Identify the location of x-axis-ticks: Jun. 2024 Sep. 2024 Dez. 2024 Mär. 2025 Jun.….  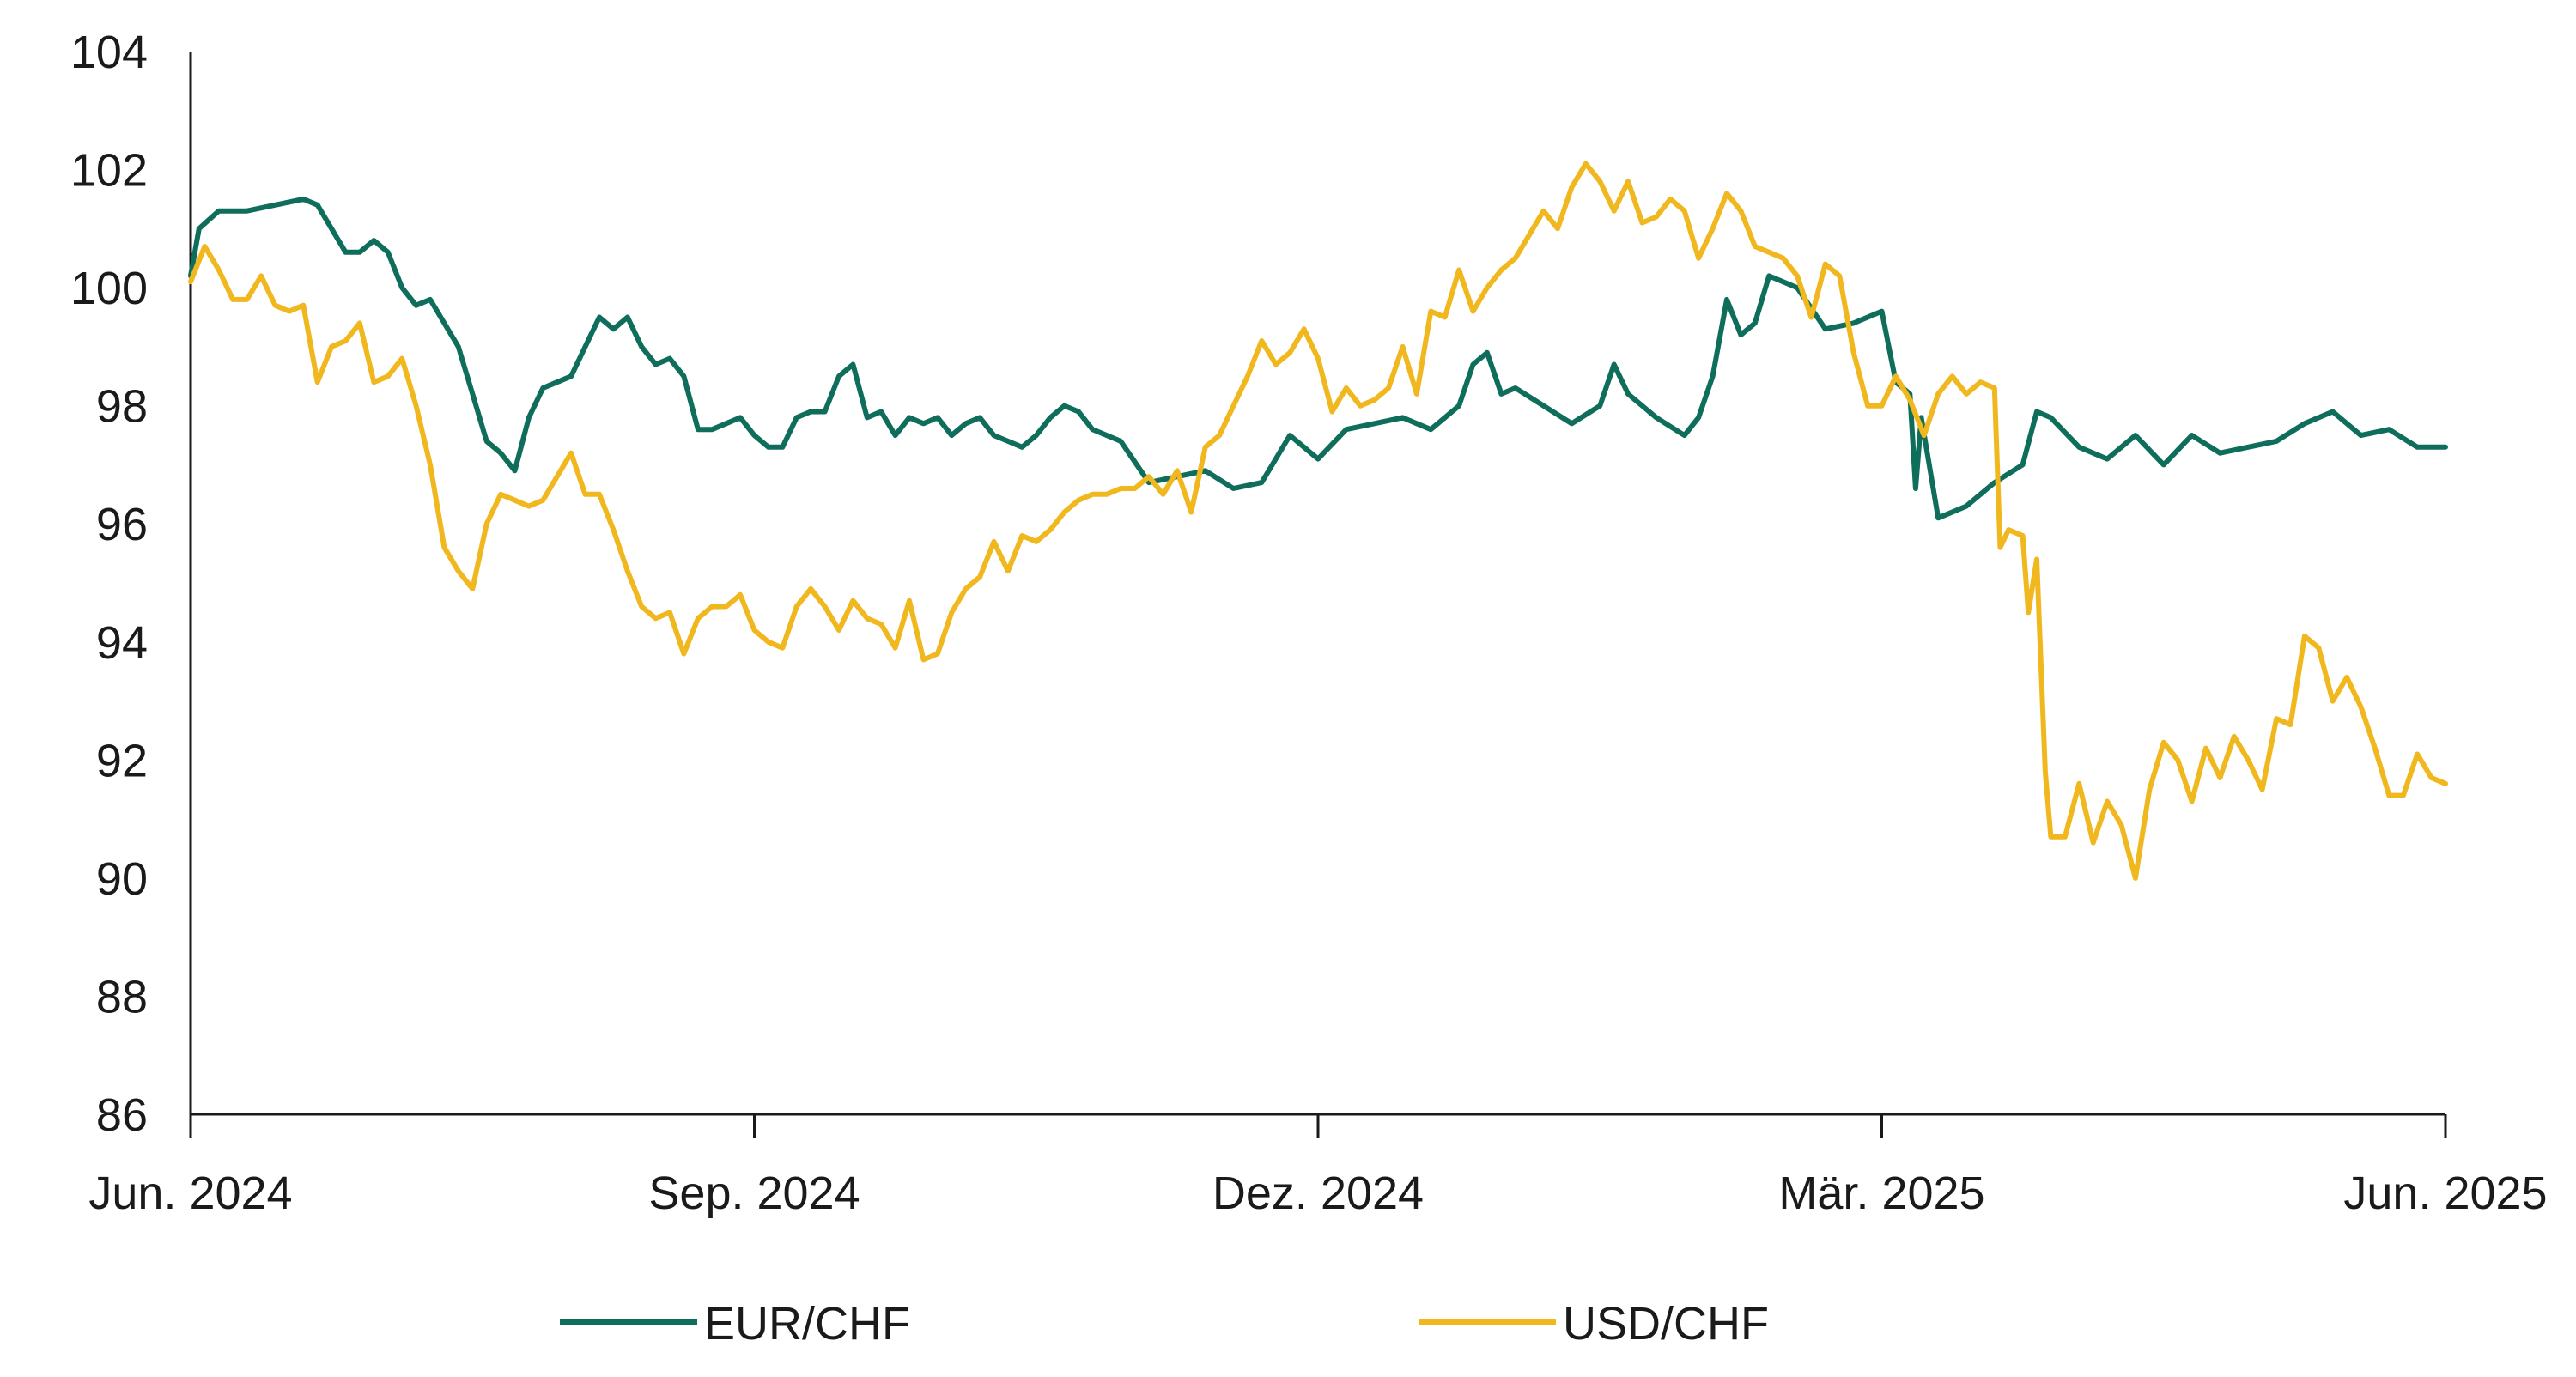
(1318, 1166).